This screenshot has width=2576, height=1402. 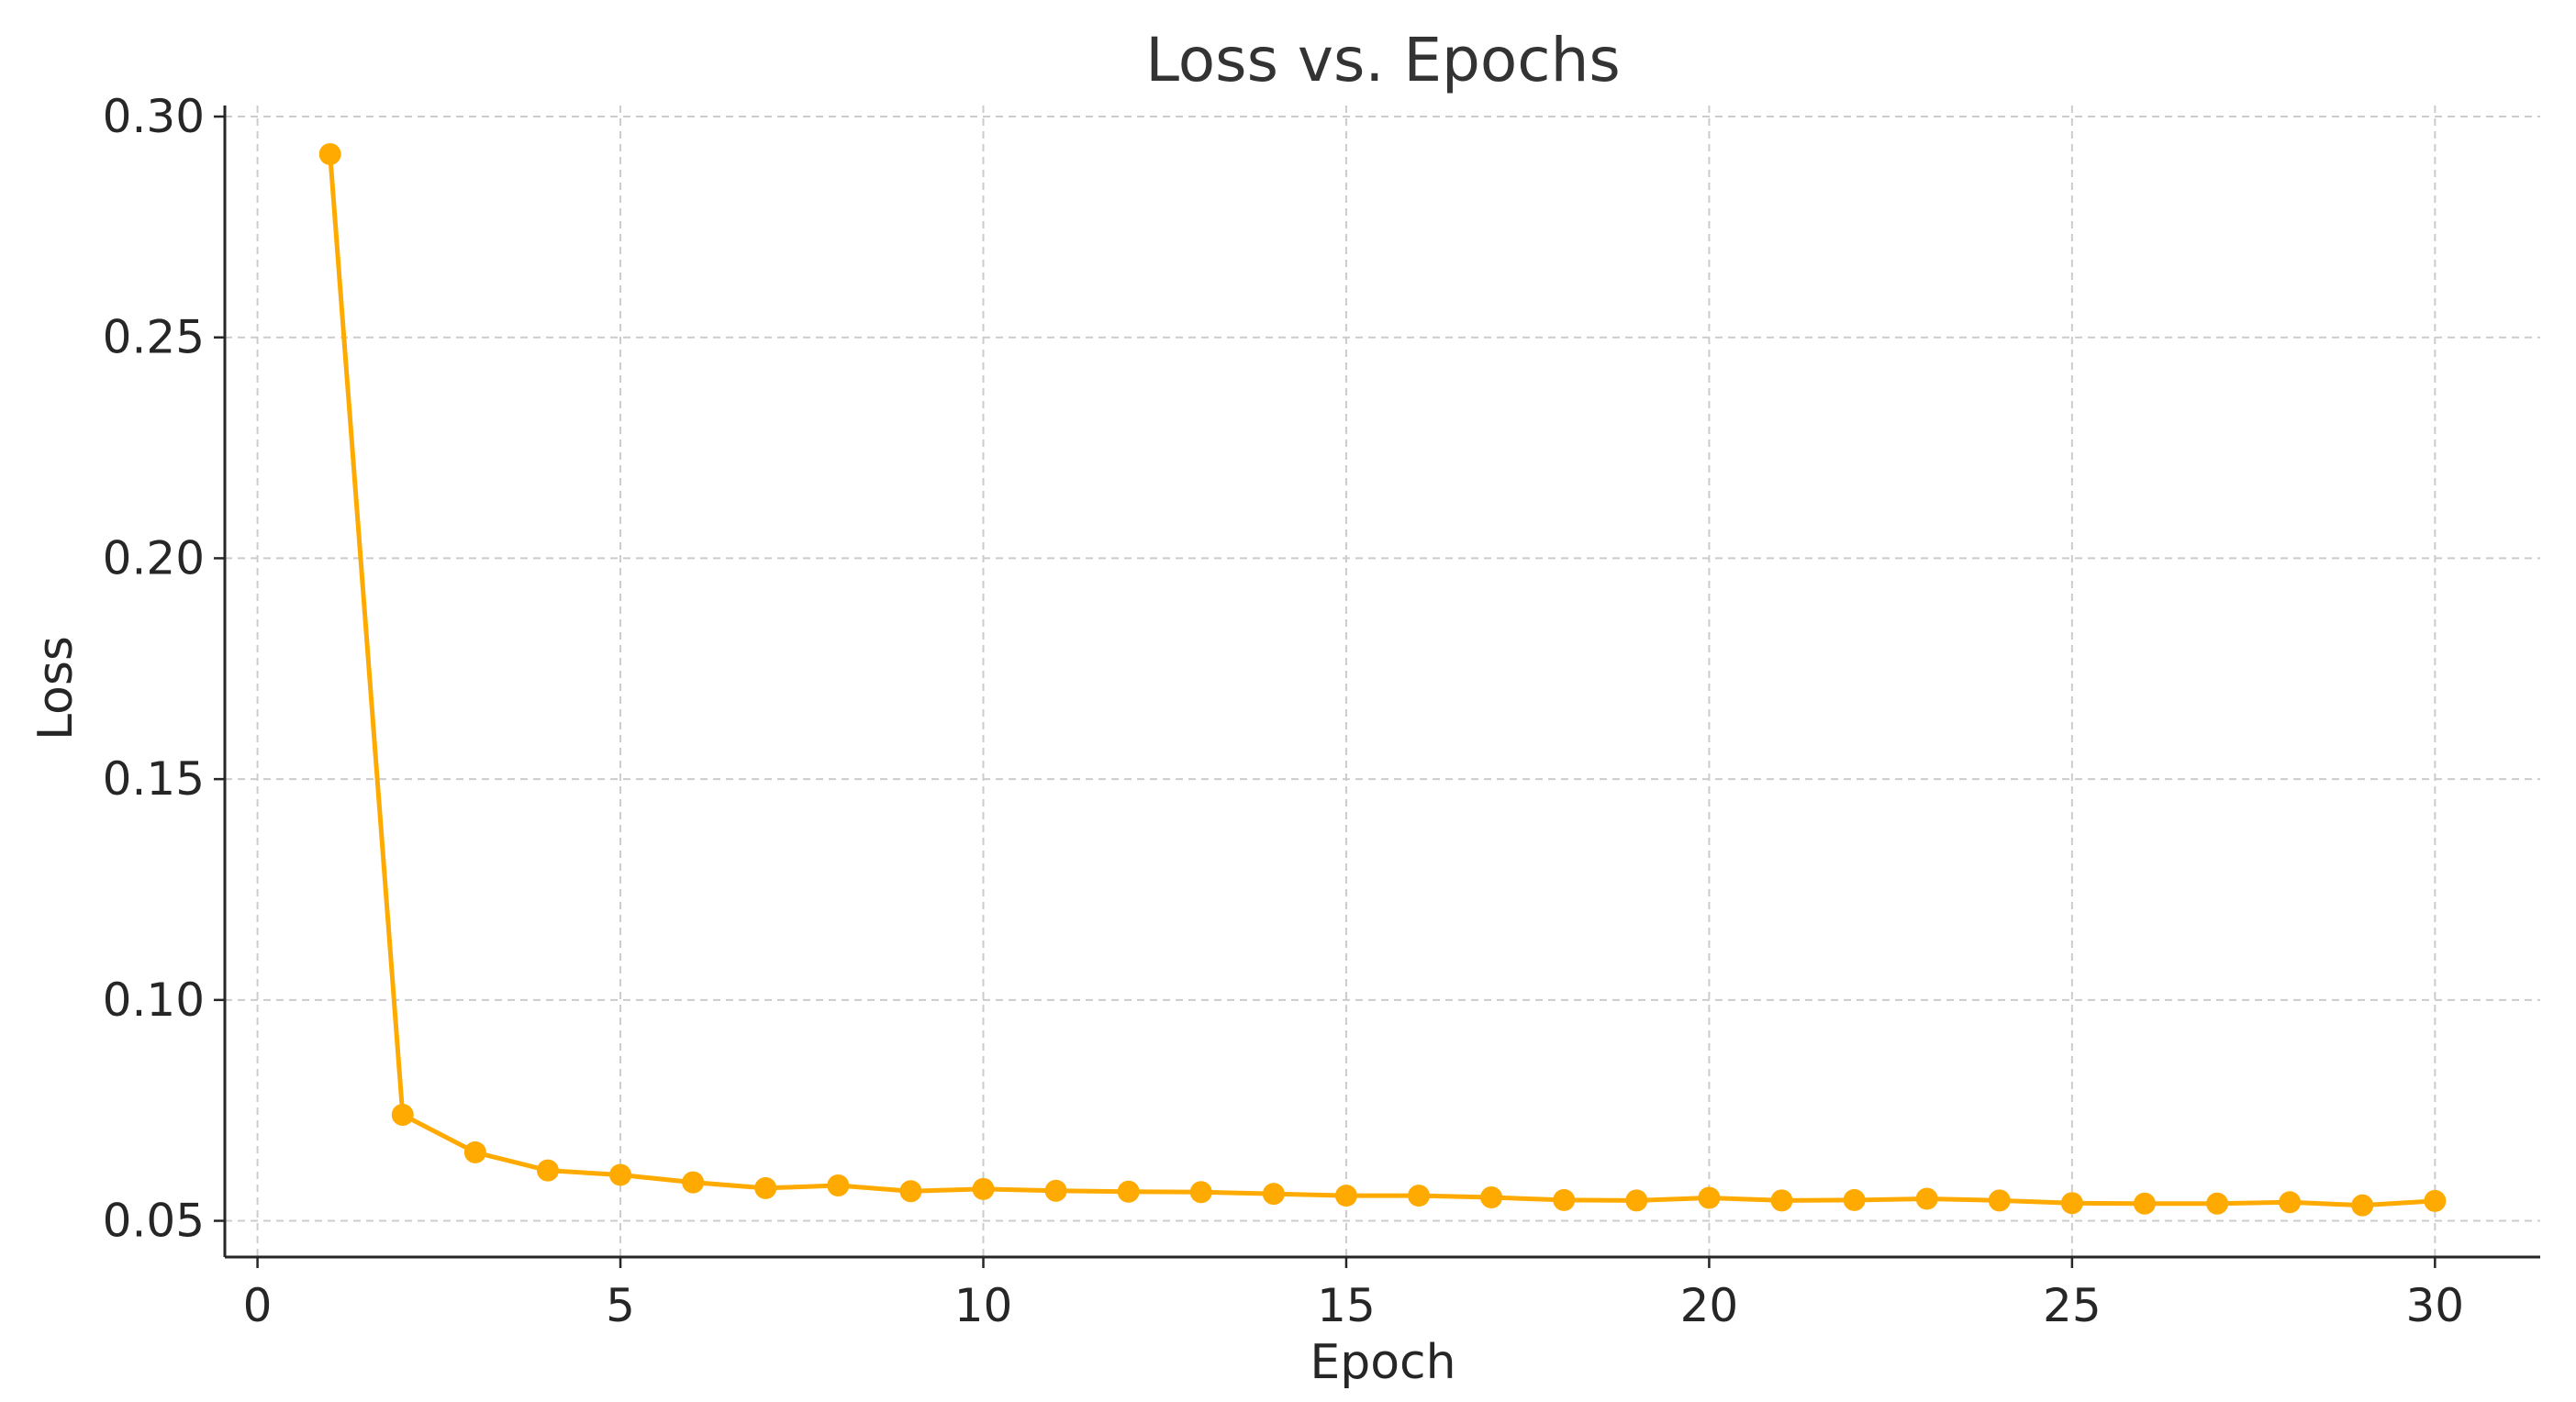 What do you see at coordinates (1346, 1305) in the screenshot?
I see `x-tick-label: 15` at bounding box center [1346, 1305].